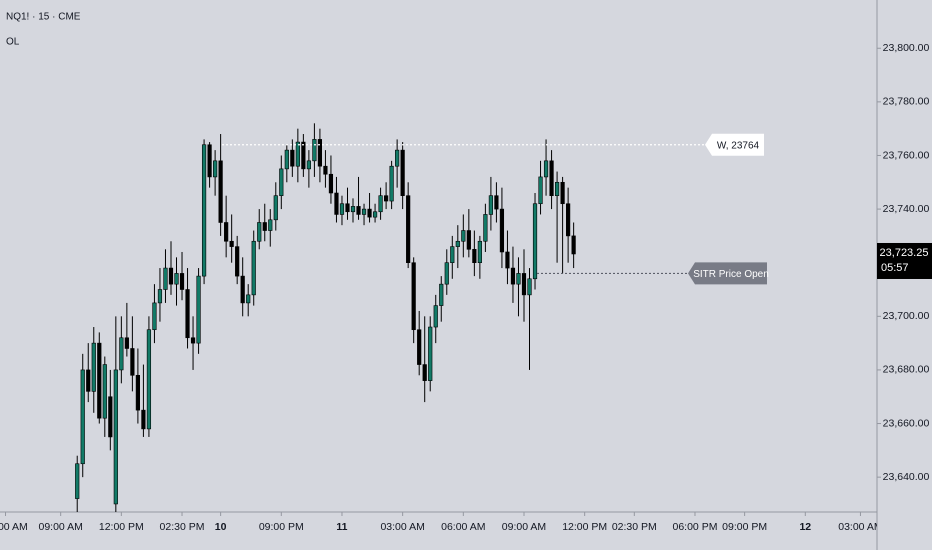 The height and width of the screenshot is (550, 932). What do you see at coordinates (731, 274) in the screenshot?
I see `level-label: SITR Price Open` at bounding box center [731, 274].